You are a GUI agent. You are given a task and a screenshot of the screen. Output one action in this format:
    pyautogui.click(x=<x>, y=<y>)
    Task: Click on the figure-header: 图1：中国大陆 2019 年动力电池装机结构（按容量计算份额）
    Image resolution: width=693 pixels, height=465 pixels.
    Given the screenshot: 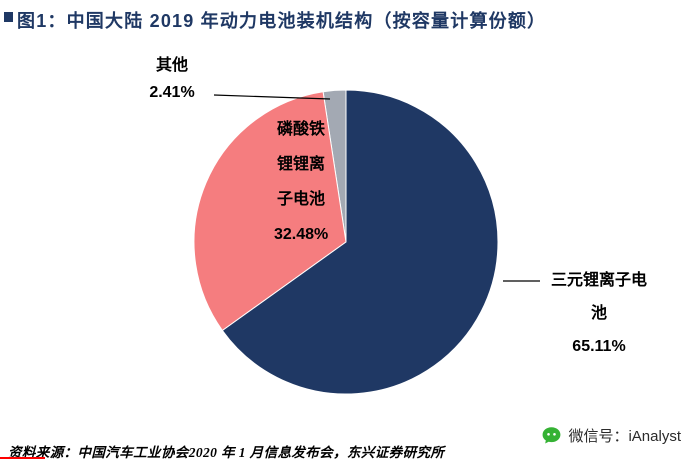 What is the action you would take?
    pyautogui.click(x=275, y=20)
    